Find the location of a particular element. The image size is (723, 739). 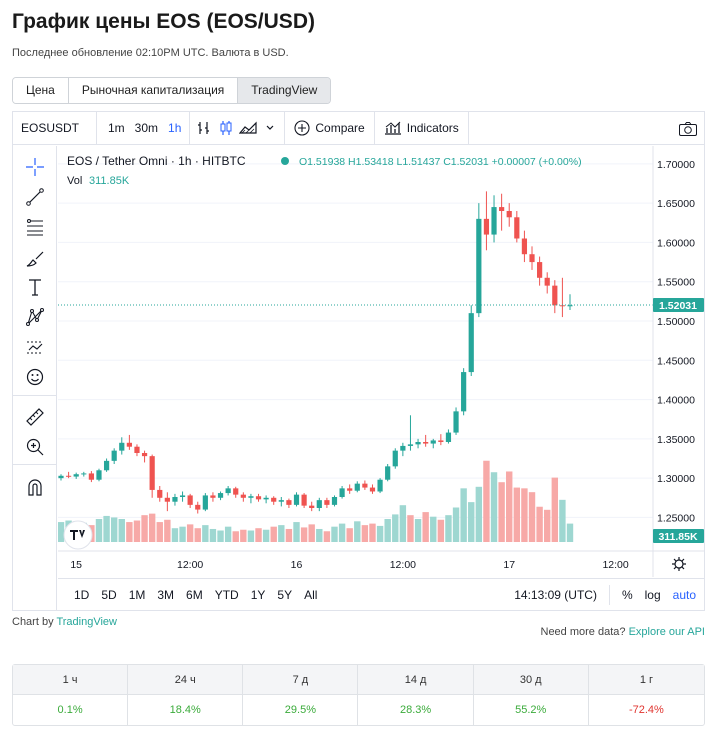

tradingview-link: TradingView is located at coordinates (86, 622).